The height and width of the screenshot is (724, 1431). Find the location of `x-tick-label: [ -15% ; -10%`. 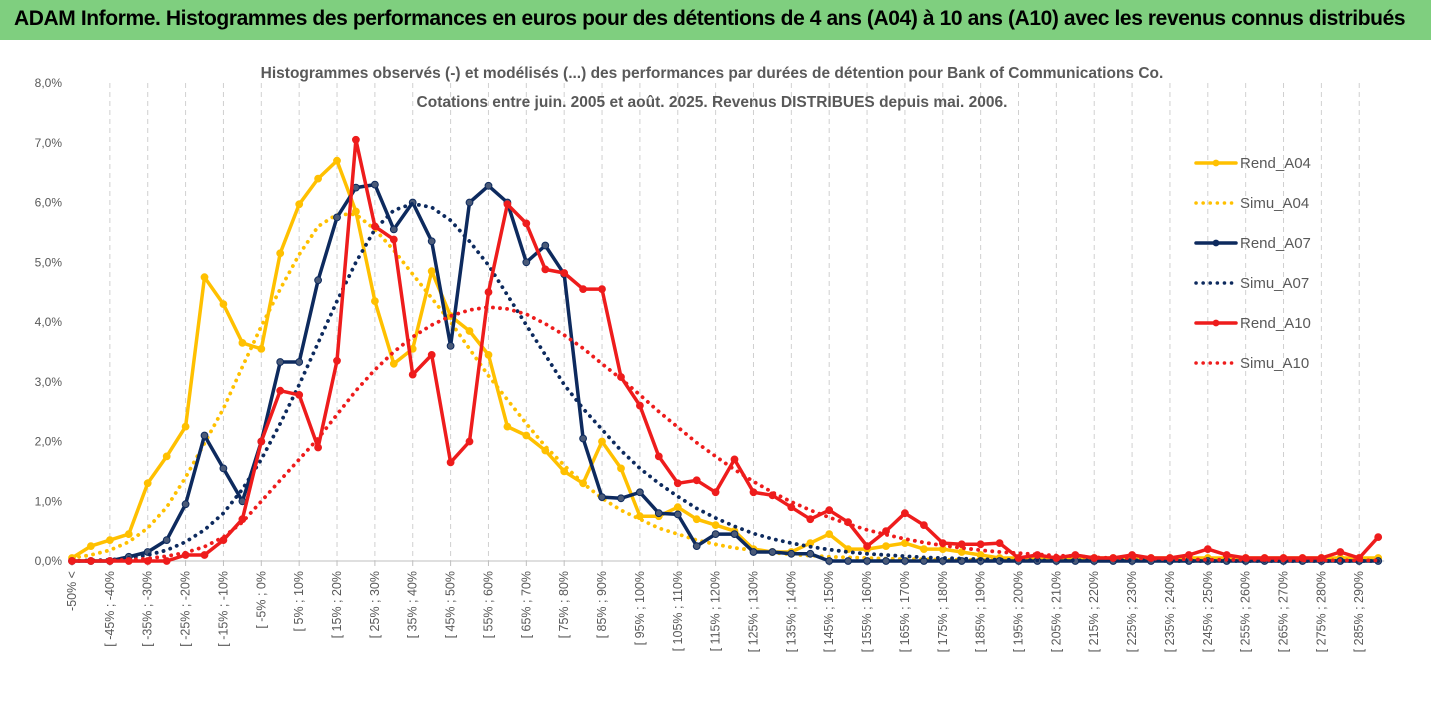

x-tick-label: [ -15% ; -10% is located at coordinates (223, 609).